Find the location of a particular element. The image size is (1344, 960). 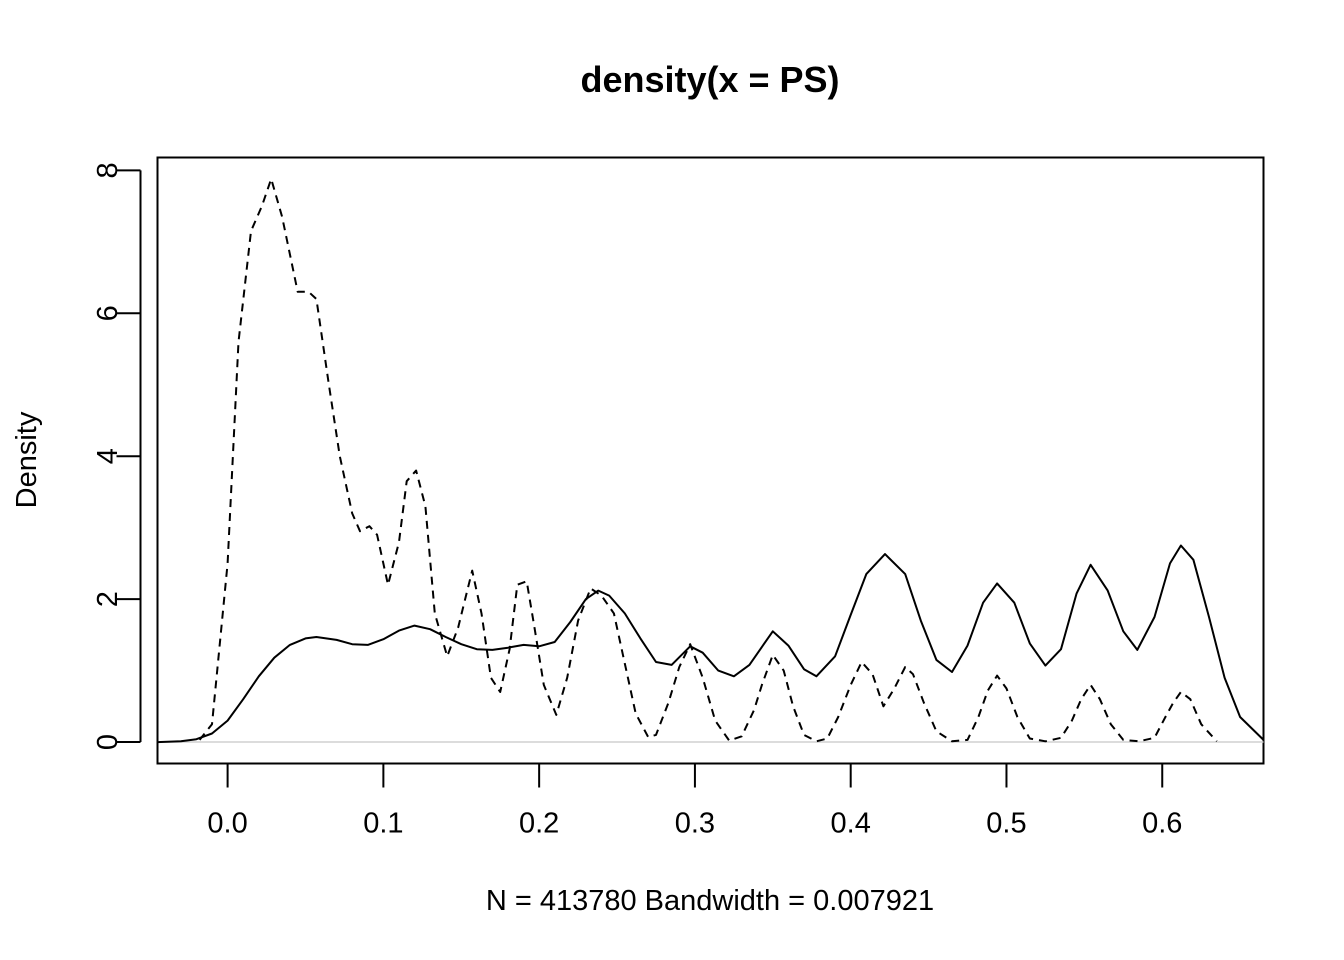

y-tick-label: 2 is located at coordinates (108, 599).